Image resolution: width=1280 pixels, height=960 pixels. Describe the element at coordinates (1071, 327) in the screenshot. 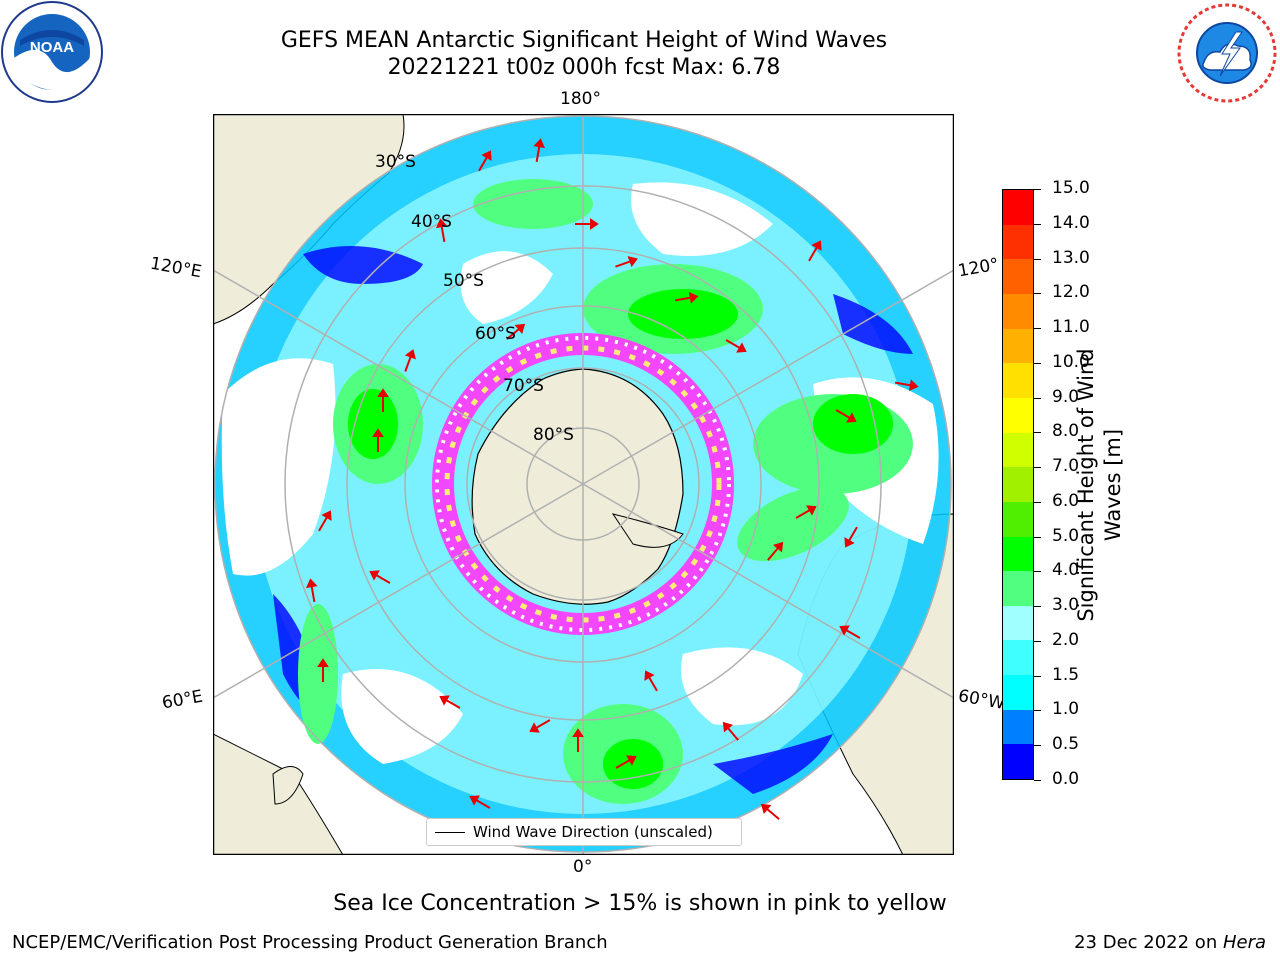

I see `colorbar-tick-label: 11.0` at that location.